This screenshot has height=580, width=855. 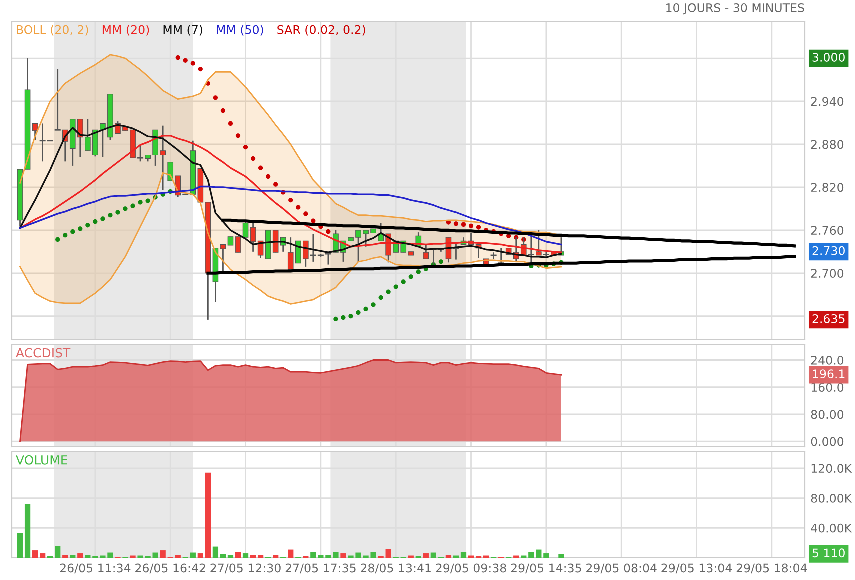 I want to click on x-tick-label: 29/05 13:04, so click(x=697, y=569).